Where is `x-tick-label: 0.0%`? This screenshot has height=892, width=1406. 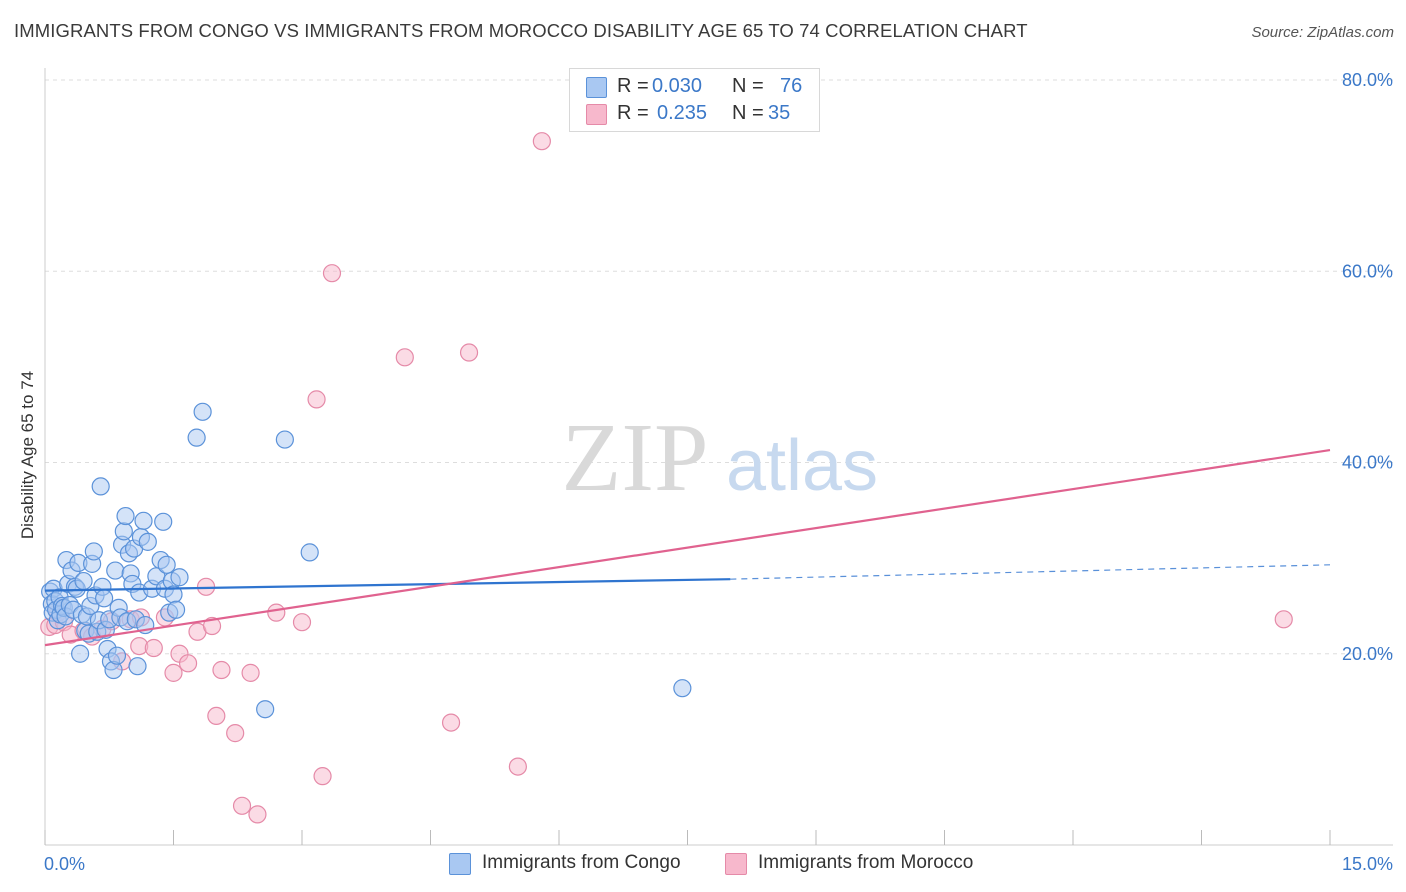 x-tick-label: 0.0% is located at coordinates (64, 864).